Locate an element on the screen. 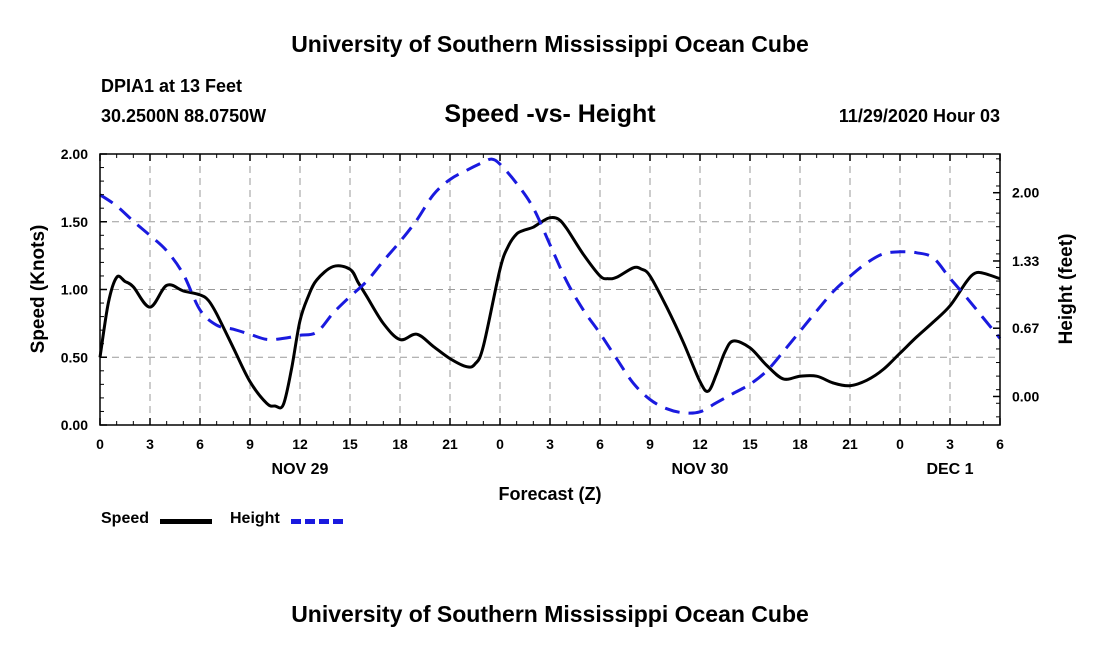 This screenshot has height=650, width=1100. date-label: NOV 30 is located at coordinates (700, 469).